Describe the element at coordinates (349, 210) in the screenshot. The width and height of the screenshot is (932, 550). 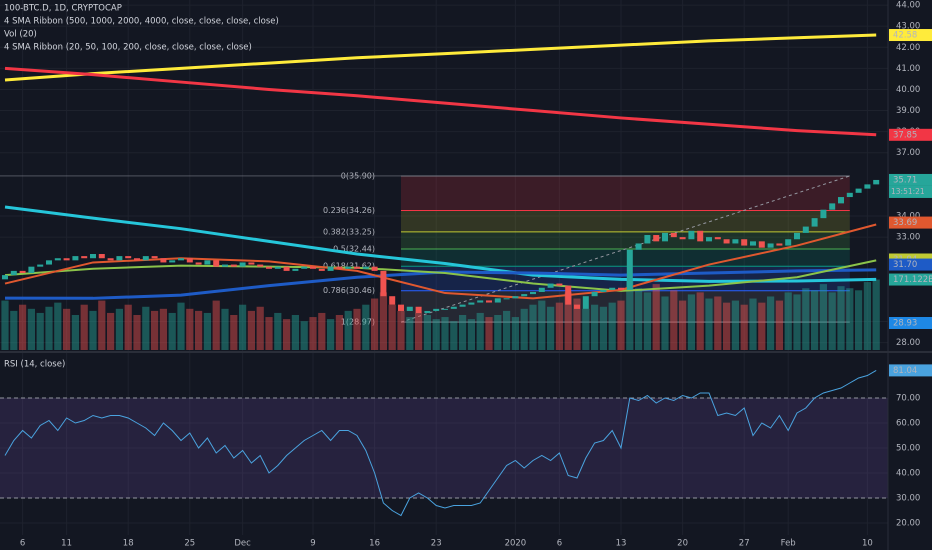
I see `fib-label: 0.236(34.26)` at that location.